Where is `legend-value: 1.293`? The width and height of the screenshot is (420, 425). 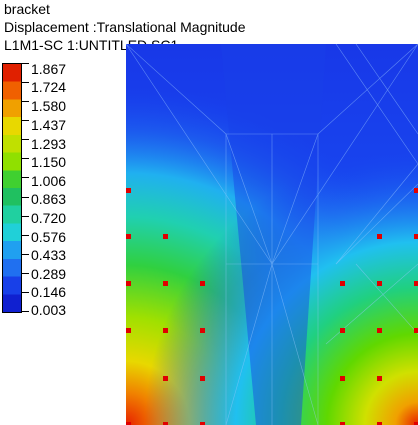
legend-value: 1.293 is located at coordinates (49, 144).